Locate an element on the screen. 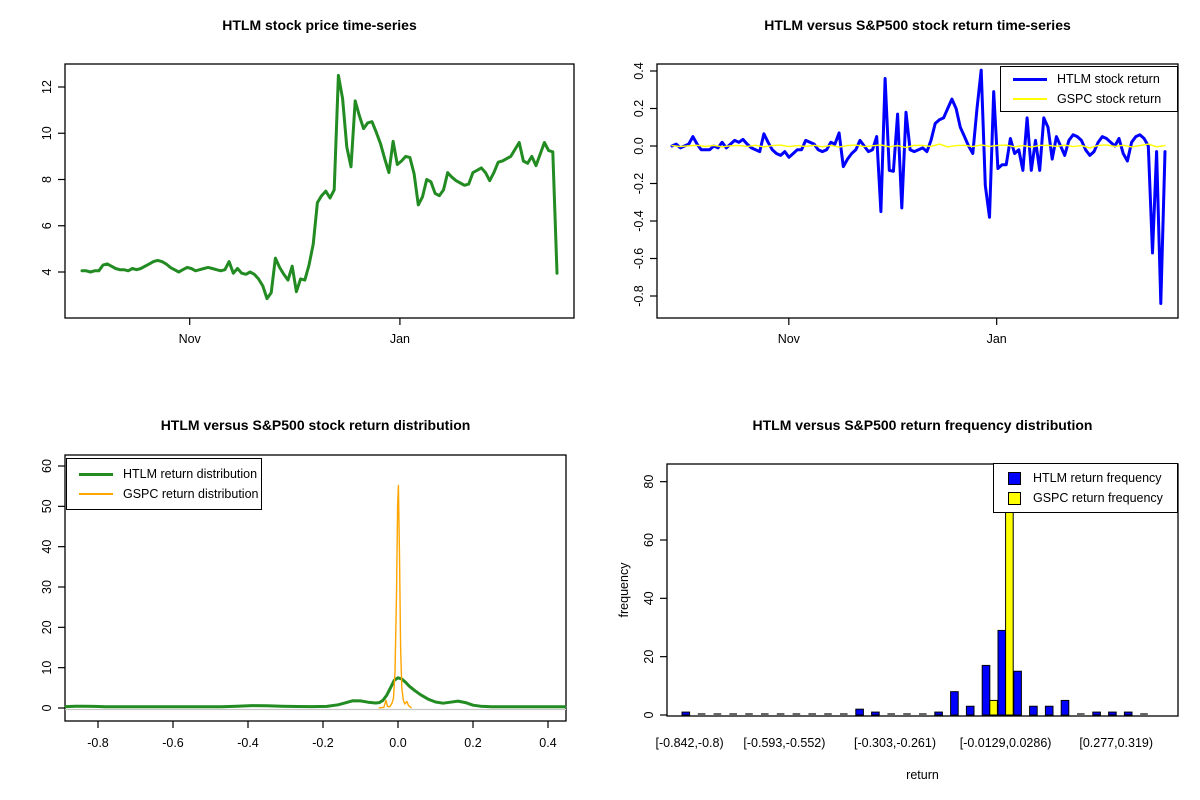 This screenshot has width=1200, height=800. svg-text: 4 is located at coordinates (47, 271).